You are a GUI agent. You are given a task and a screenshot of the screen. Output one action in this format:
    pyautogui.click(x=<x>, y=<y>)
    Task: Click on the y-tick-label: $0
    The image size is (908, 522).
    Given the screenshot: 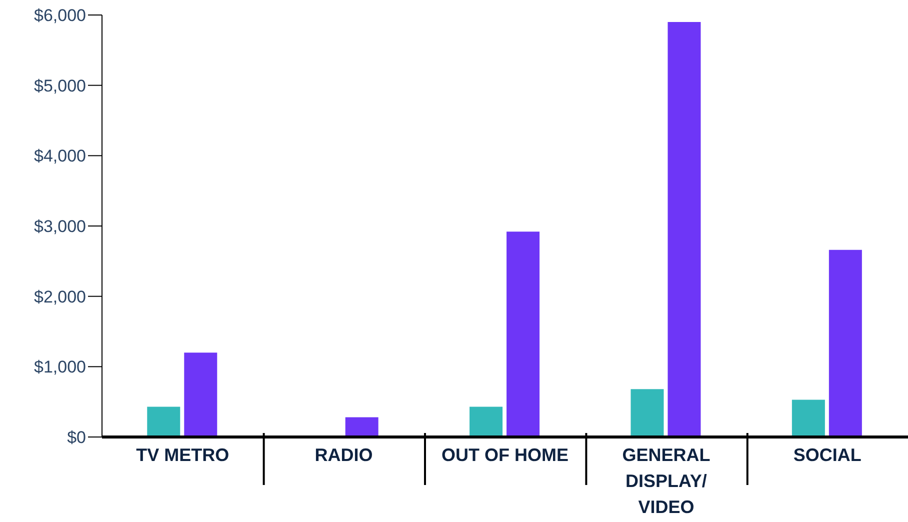 What is the action you would take?
    pyautogui.click(x=76, y=438)
    